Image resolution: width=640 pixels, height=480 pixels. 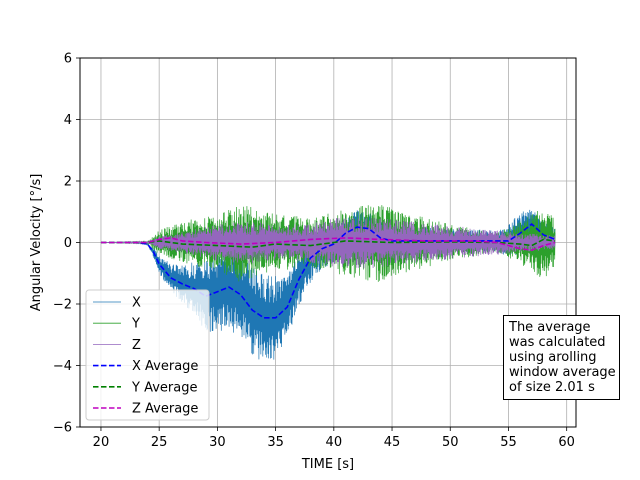 I want to click on x-tick-label: 25, so click(x=159, y=442).